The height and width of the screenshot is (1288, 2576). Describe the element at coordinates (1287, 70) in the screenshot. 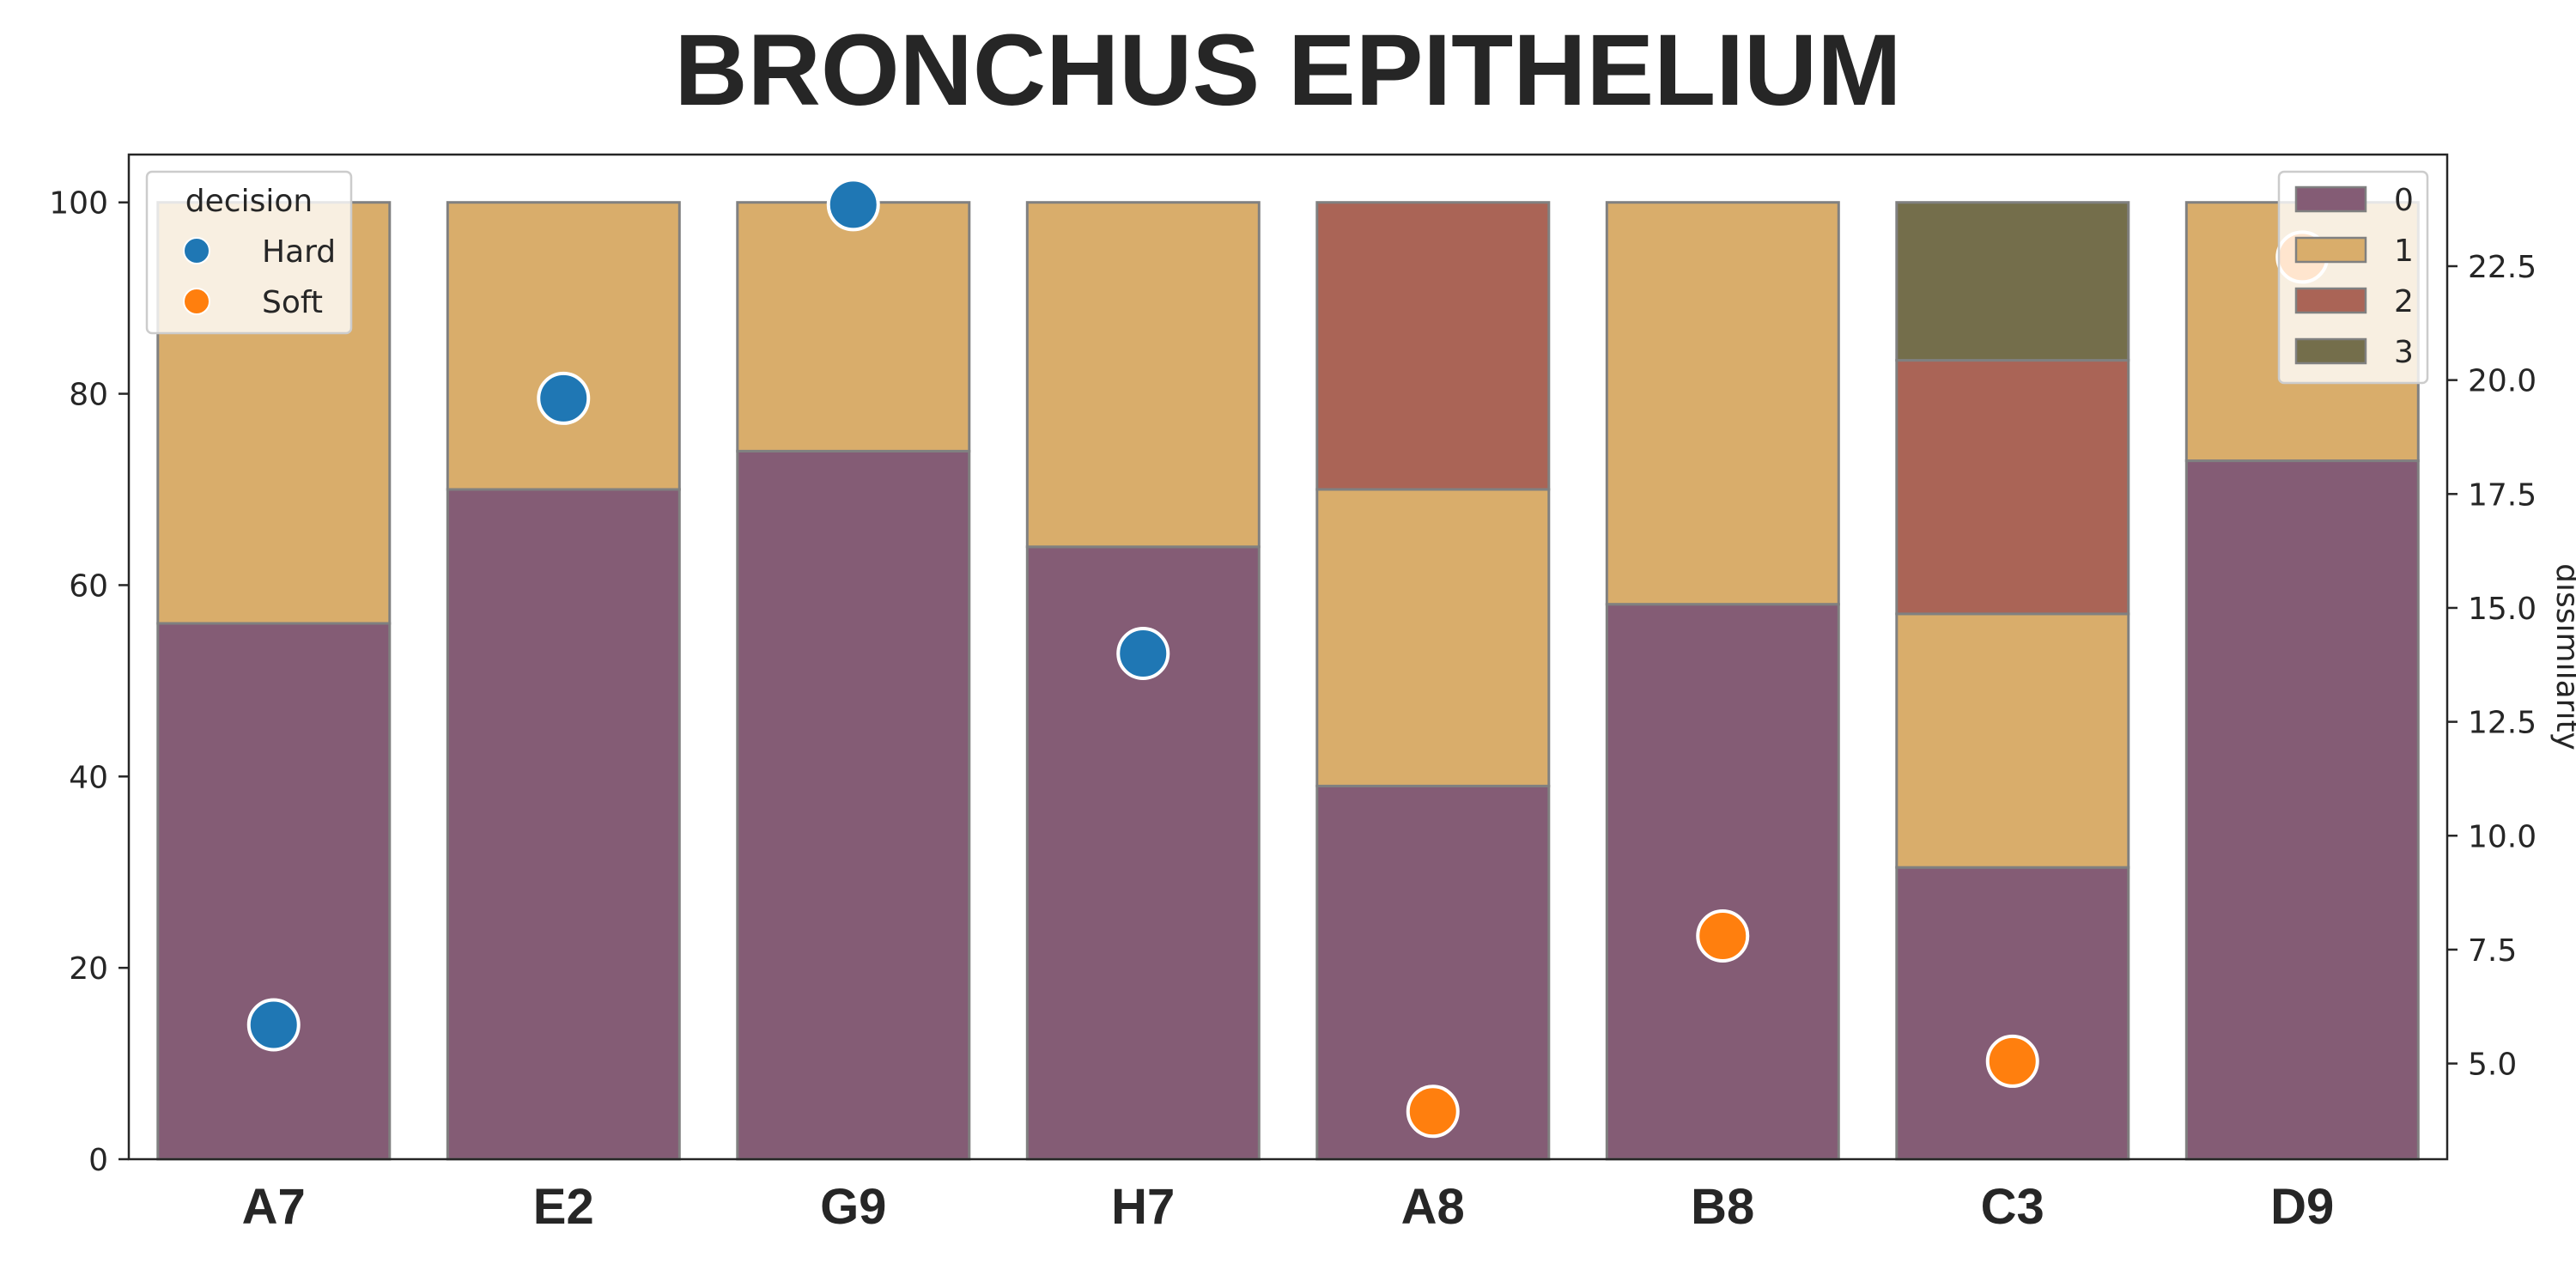

I see `chart-title: BRONCHUS EPITHELIUM` at that location.